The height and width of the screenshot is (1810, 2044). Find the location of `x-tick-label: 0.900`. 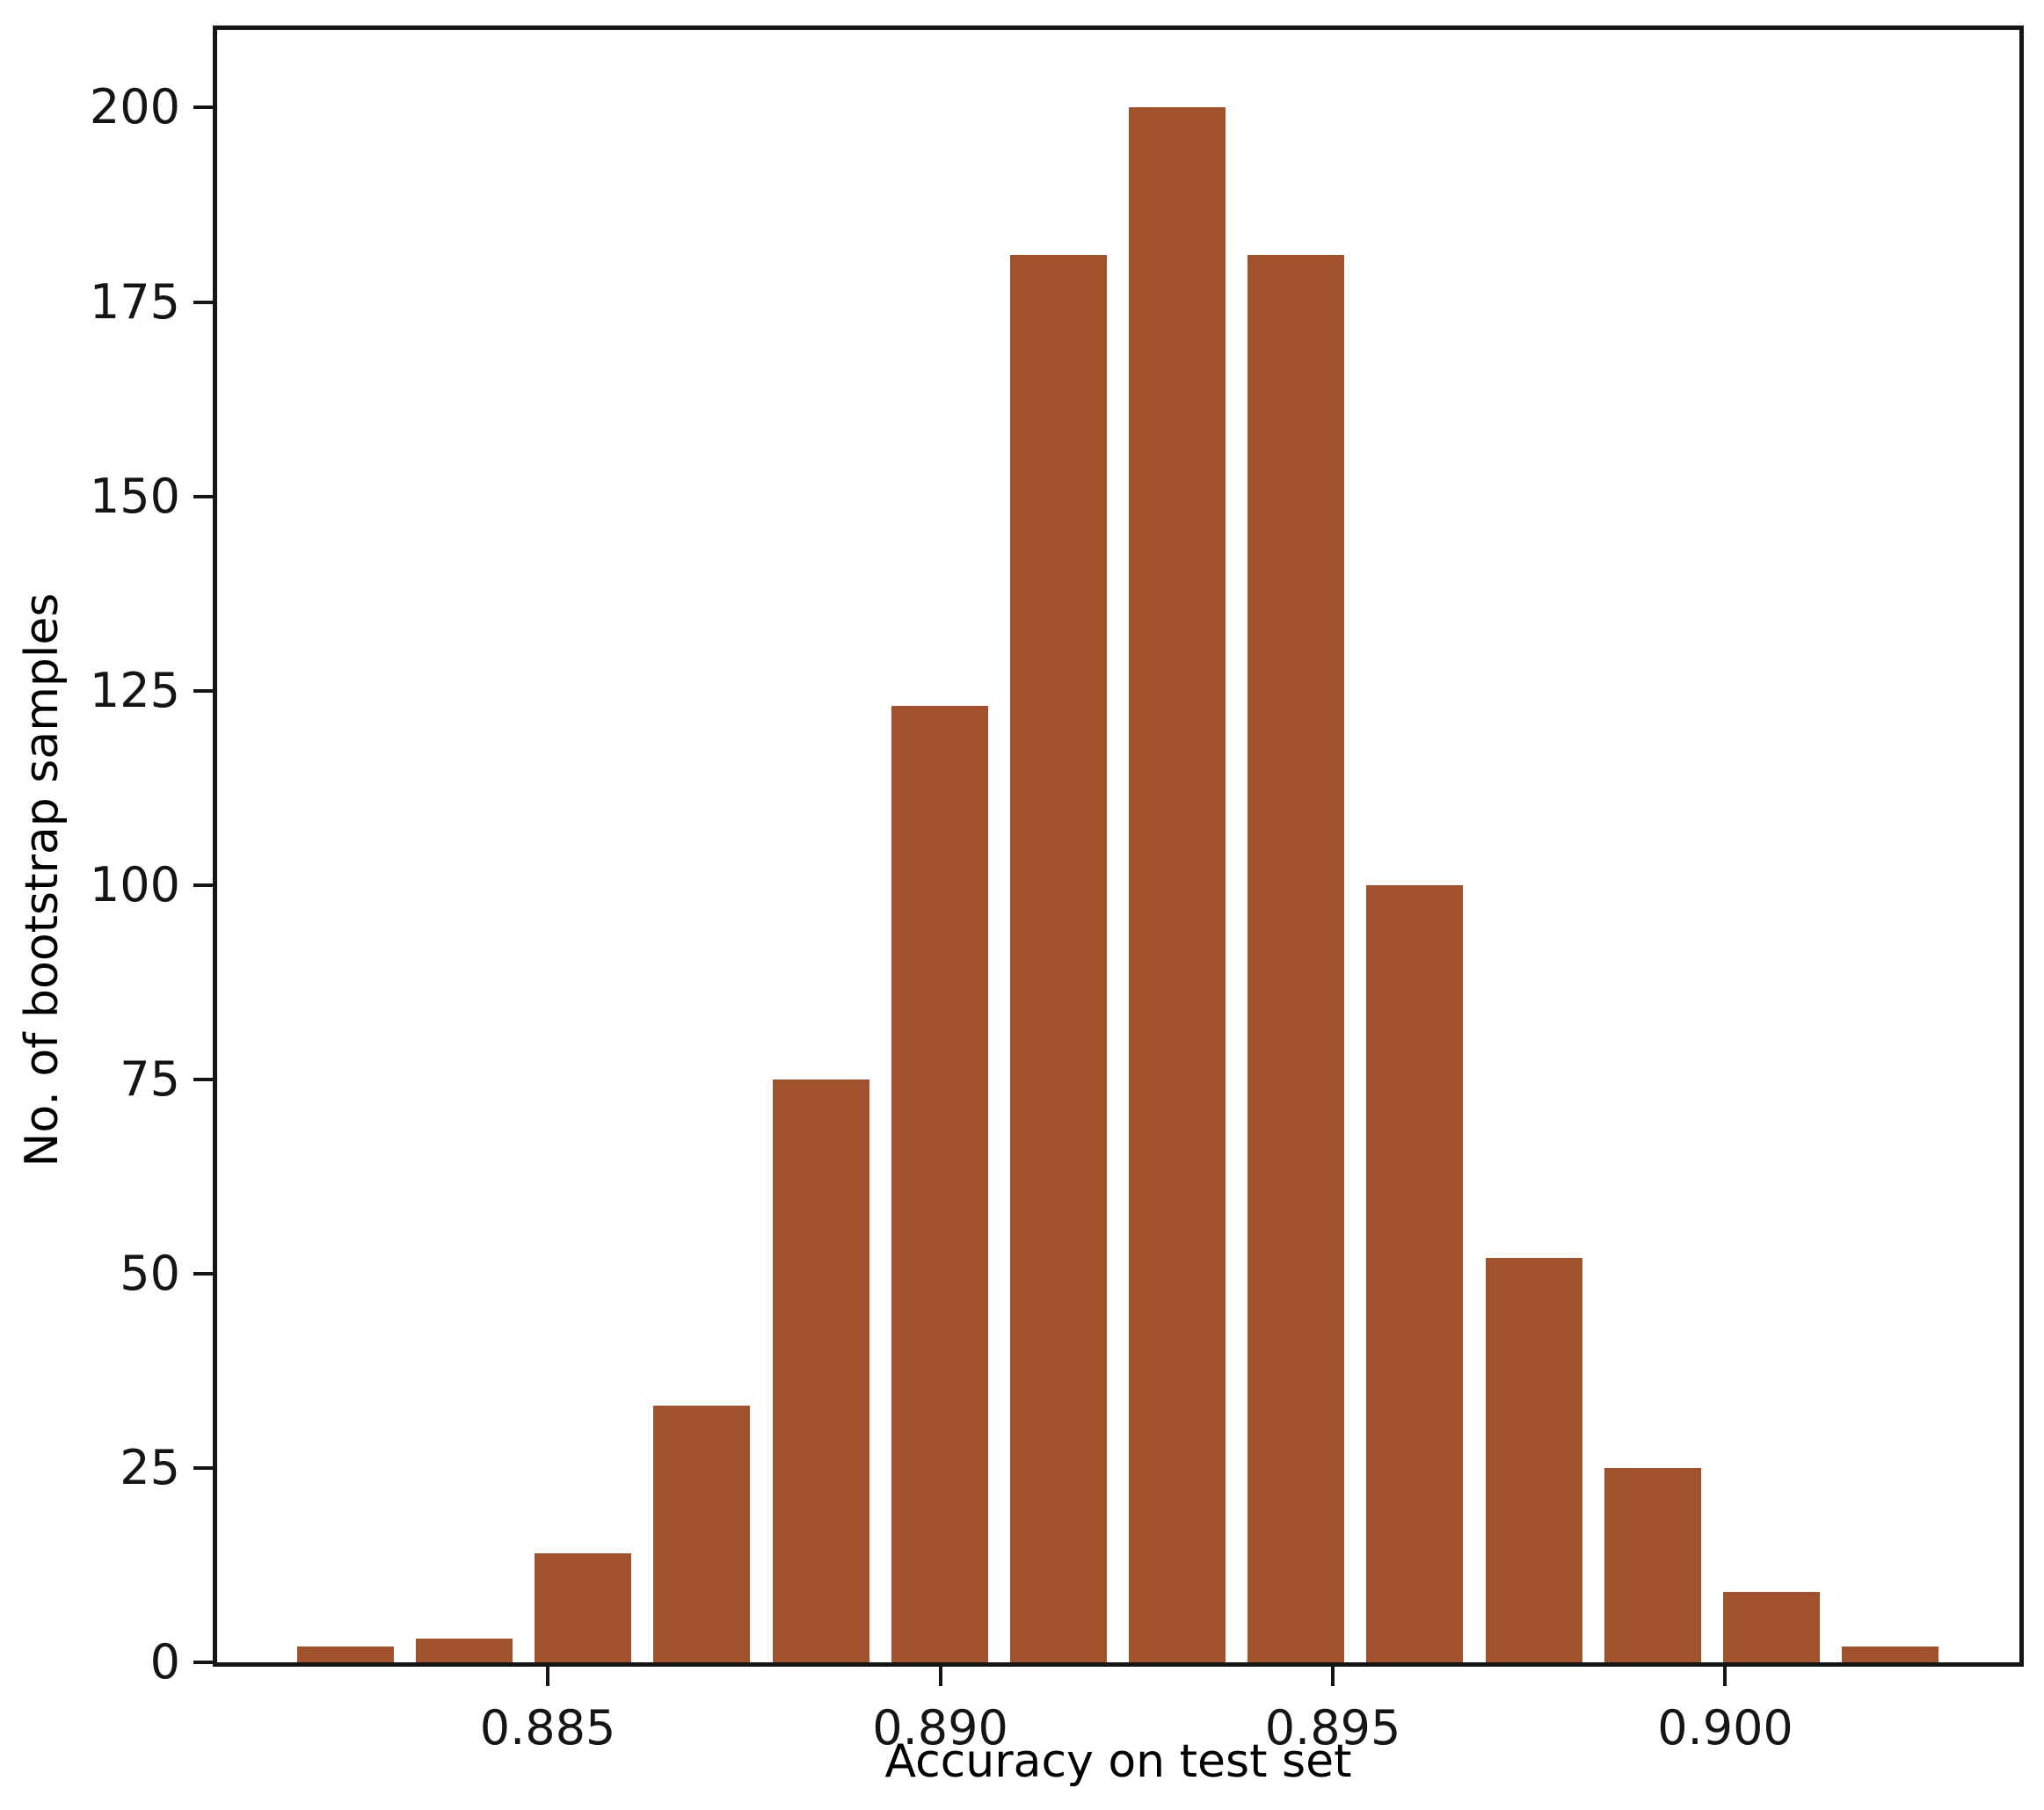

x-tick-label: 0.900 is located at coordinates (1725, 1728).